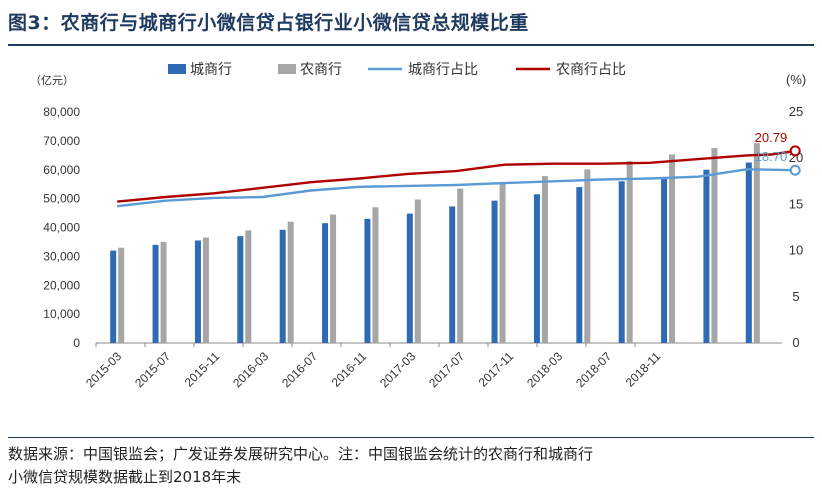 The image size is (822, 497). I want to click on legend: 城商行 农商行 城商行占比 农商行占比, so click(397, 69).